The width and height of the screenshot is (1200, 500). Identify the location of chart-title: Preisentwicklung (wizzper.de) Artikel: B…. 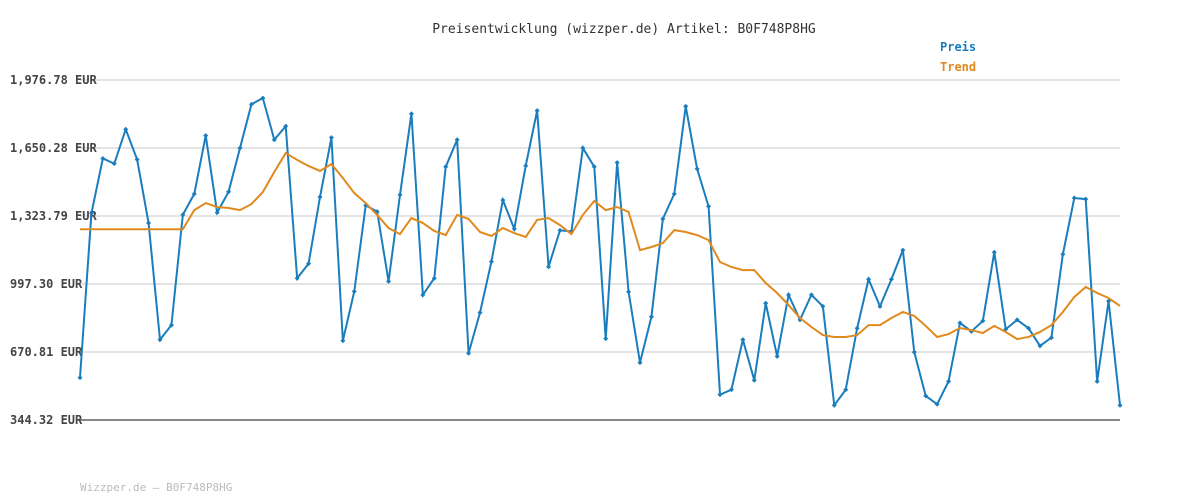
(624, 29).